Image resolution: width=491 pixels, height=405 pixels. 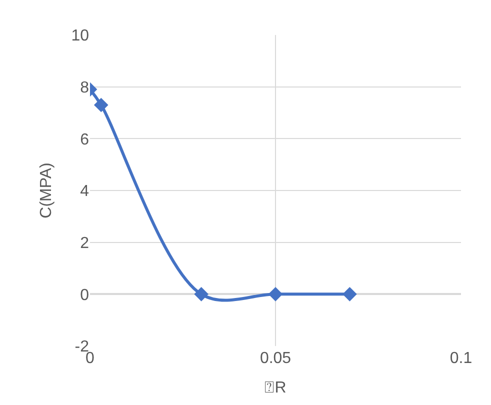 What do you see at coordinates (85, 87) in the screenshot?
I see `y-tick-label: 8` at bounding box center [85, 87].